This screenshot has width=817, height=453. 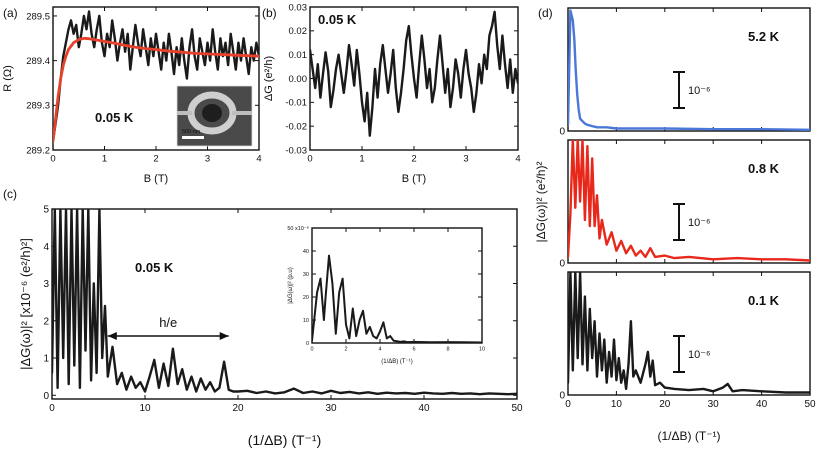 I want to click on x-tick-label: 50, so click(x=517, y=408).